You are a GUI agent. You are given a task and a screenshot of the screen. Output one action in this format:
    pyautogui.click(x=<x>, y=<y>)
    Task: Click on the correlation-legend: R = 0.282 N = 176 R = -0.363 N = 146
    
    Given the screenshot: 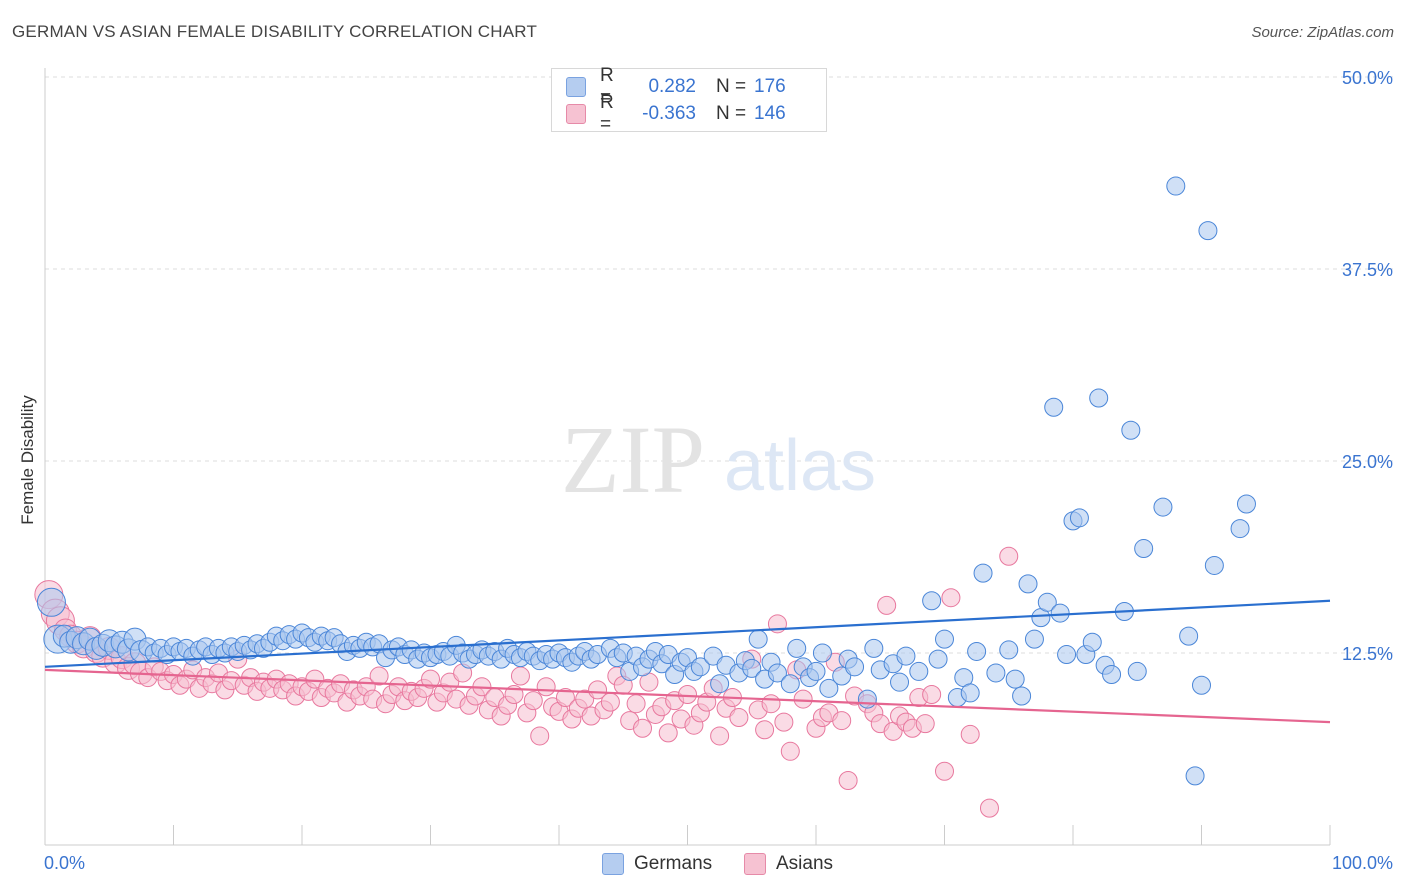 What is the action you would take?
    pyautogui.click(x=689, y=100)
    